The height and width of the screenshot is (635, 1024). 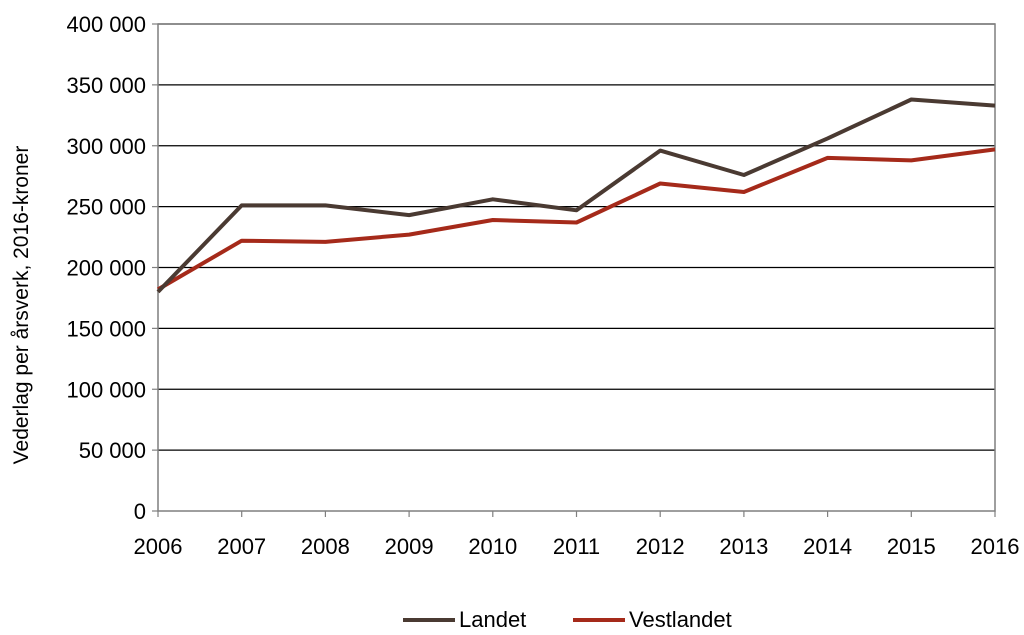 I want to click on y-tick-label: 150 000, so click(x=106, y=328).